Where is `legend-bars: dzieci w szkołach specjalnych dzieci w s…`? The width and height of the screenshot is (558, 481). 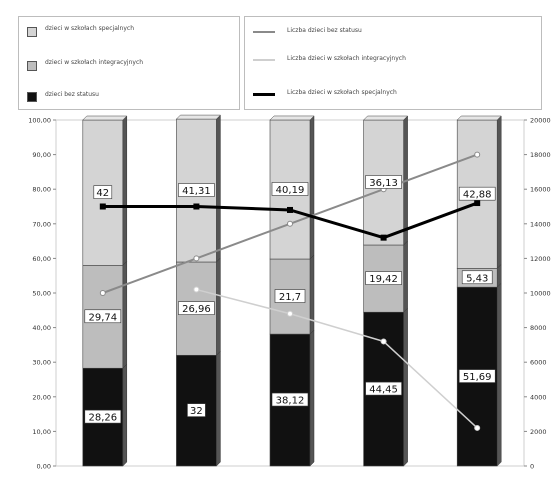
legend-bars: dzieci w szkołach specjalnych dzieci w s… is located at coordinates (129, 63).